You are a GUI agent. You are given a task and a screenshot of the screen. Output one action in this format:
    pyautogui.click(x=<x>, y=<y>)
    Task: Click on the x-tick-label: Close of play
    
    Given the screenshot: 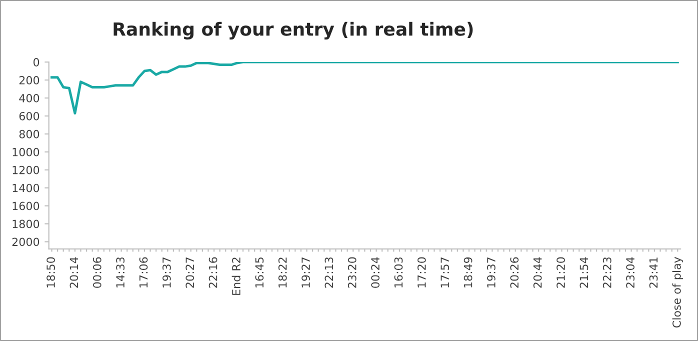 What is the action you would take?
    pyautogui.click(x=678, y=292)
    